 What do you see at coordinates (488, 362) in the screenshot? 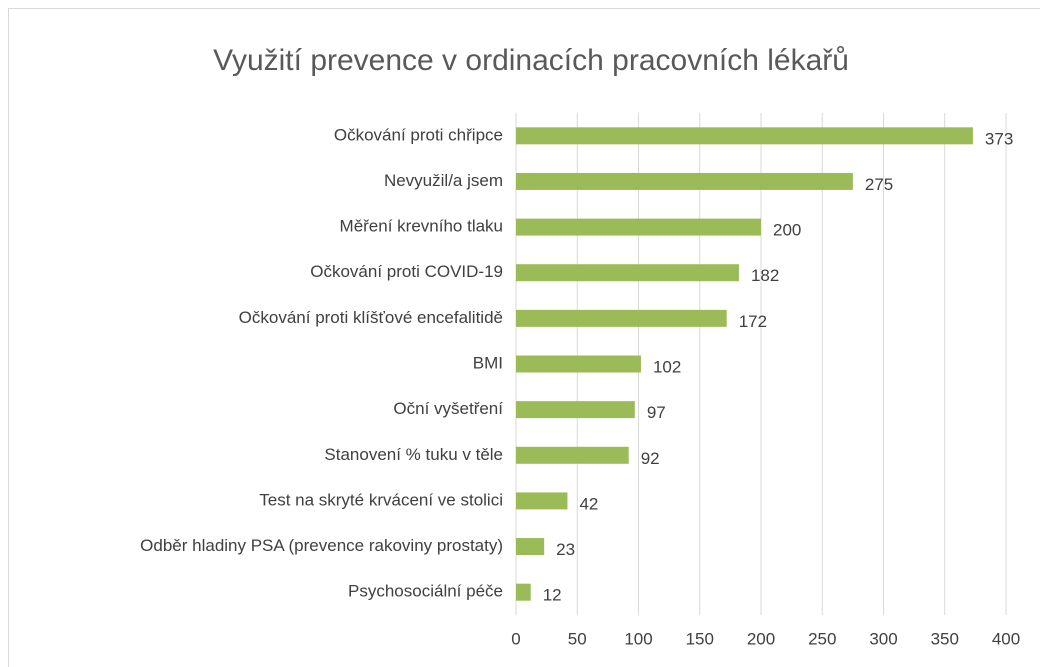
I see `y-tick-label: BMI` at bounding box center [488, 362].